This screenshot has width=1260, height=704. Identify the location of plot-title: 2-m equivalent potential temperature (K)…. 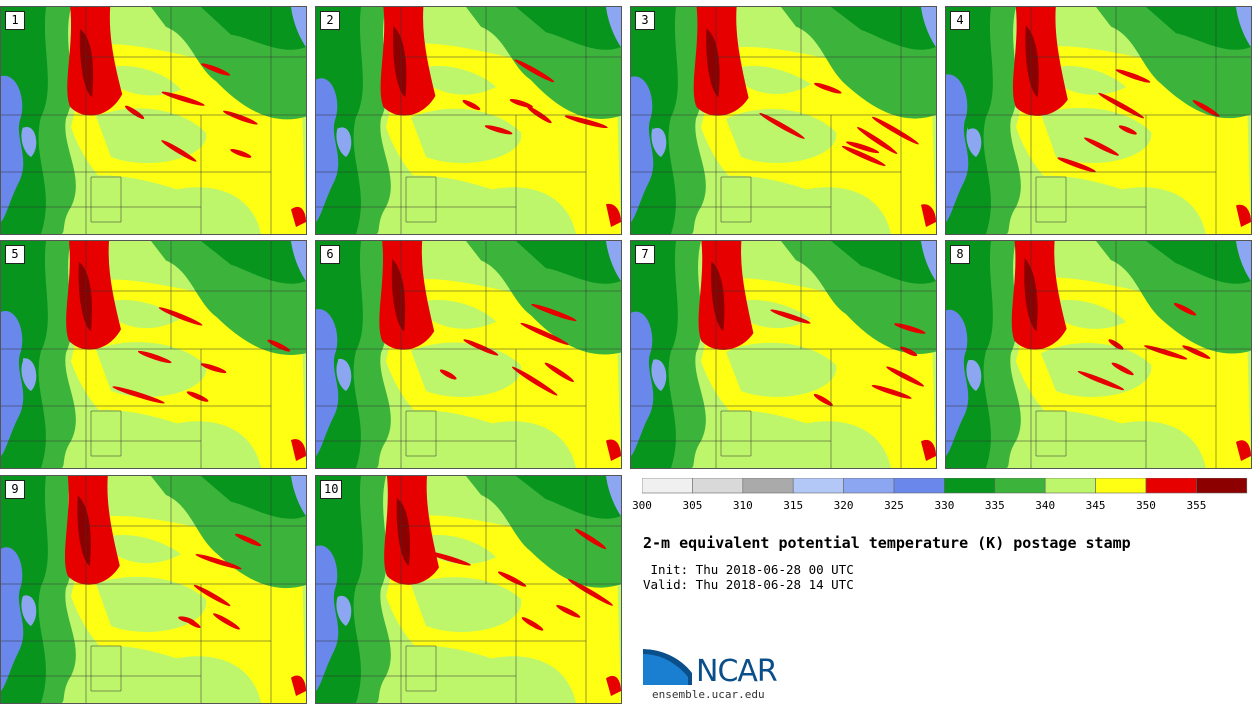
(887, 543).